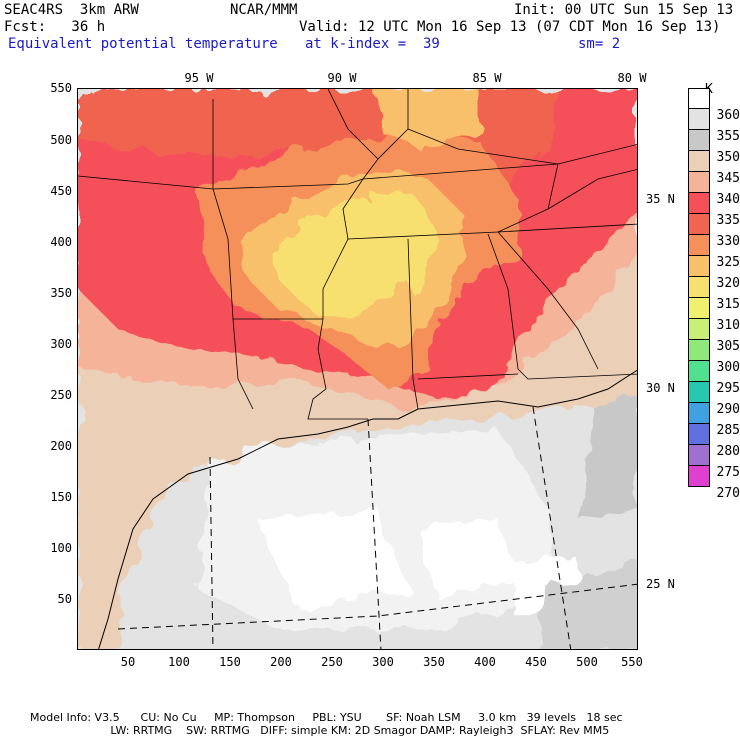  Describe the element at coordinates (536, 662) in the screenshot. I see `x-tick-450: 450` at that location.